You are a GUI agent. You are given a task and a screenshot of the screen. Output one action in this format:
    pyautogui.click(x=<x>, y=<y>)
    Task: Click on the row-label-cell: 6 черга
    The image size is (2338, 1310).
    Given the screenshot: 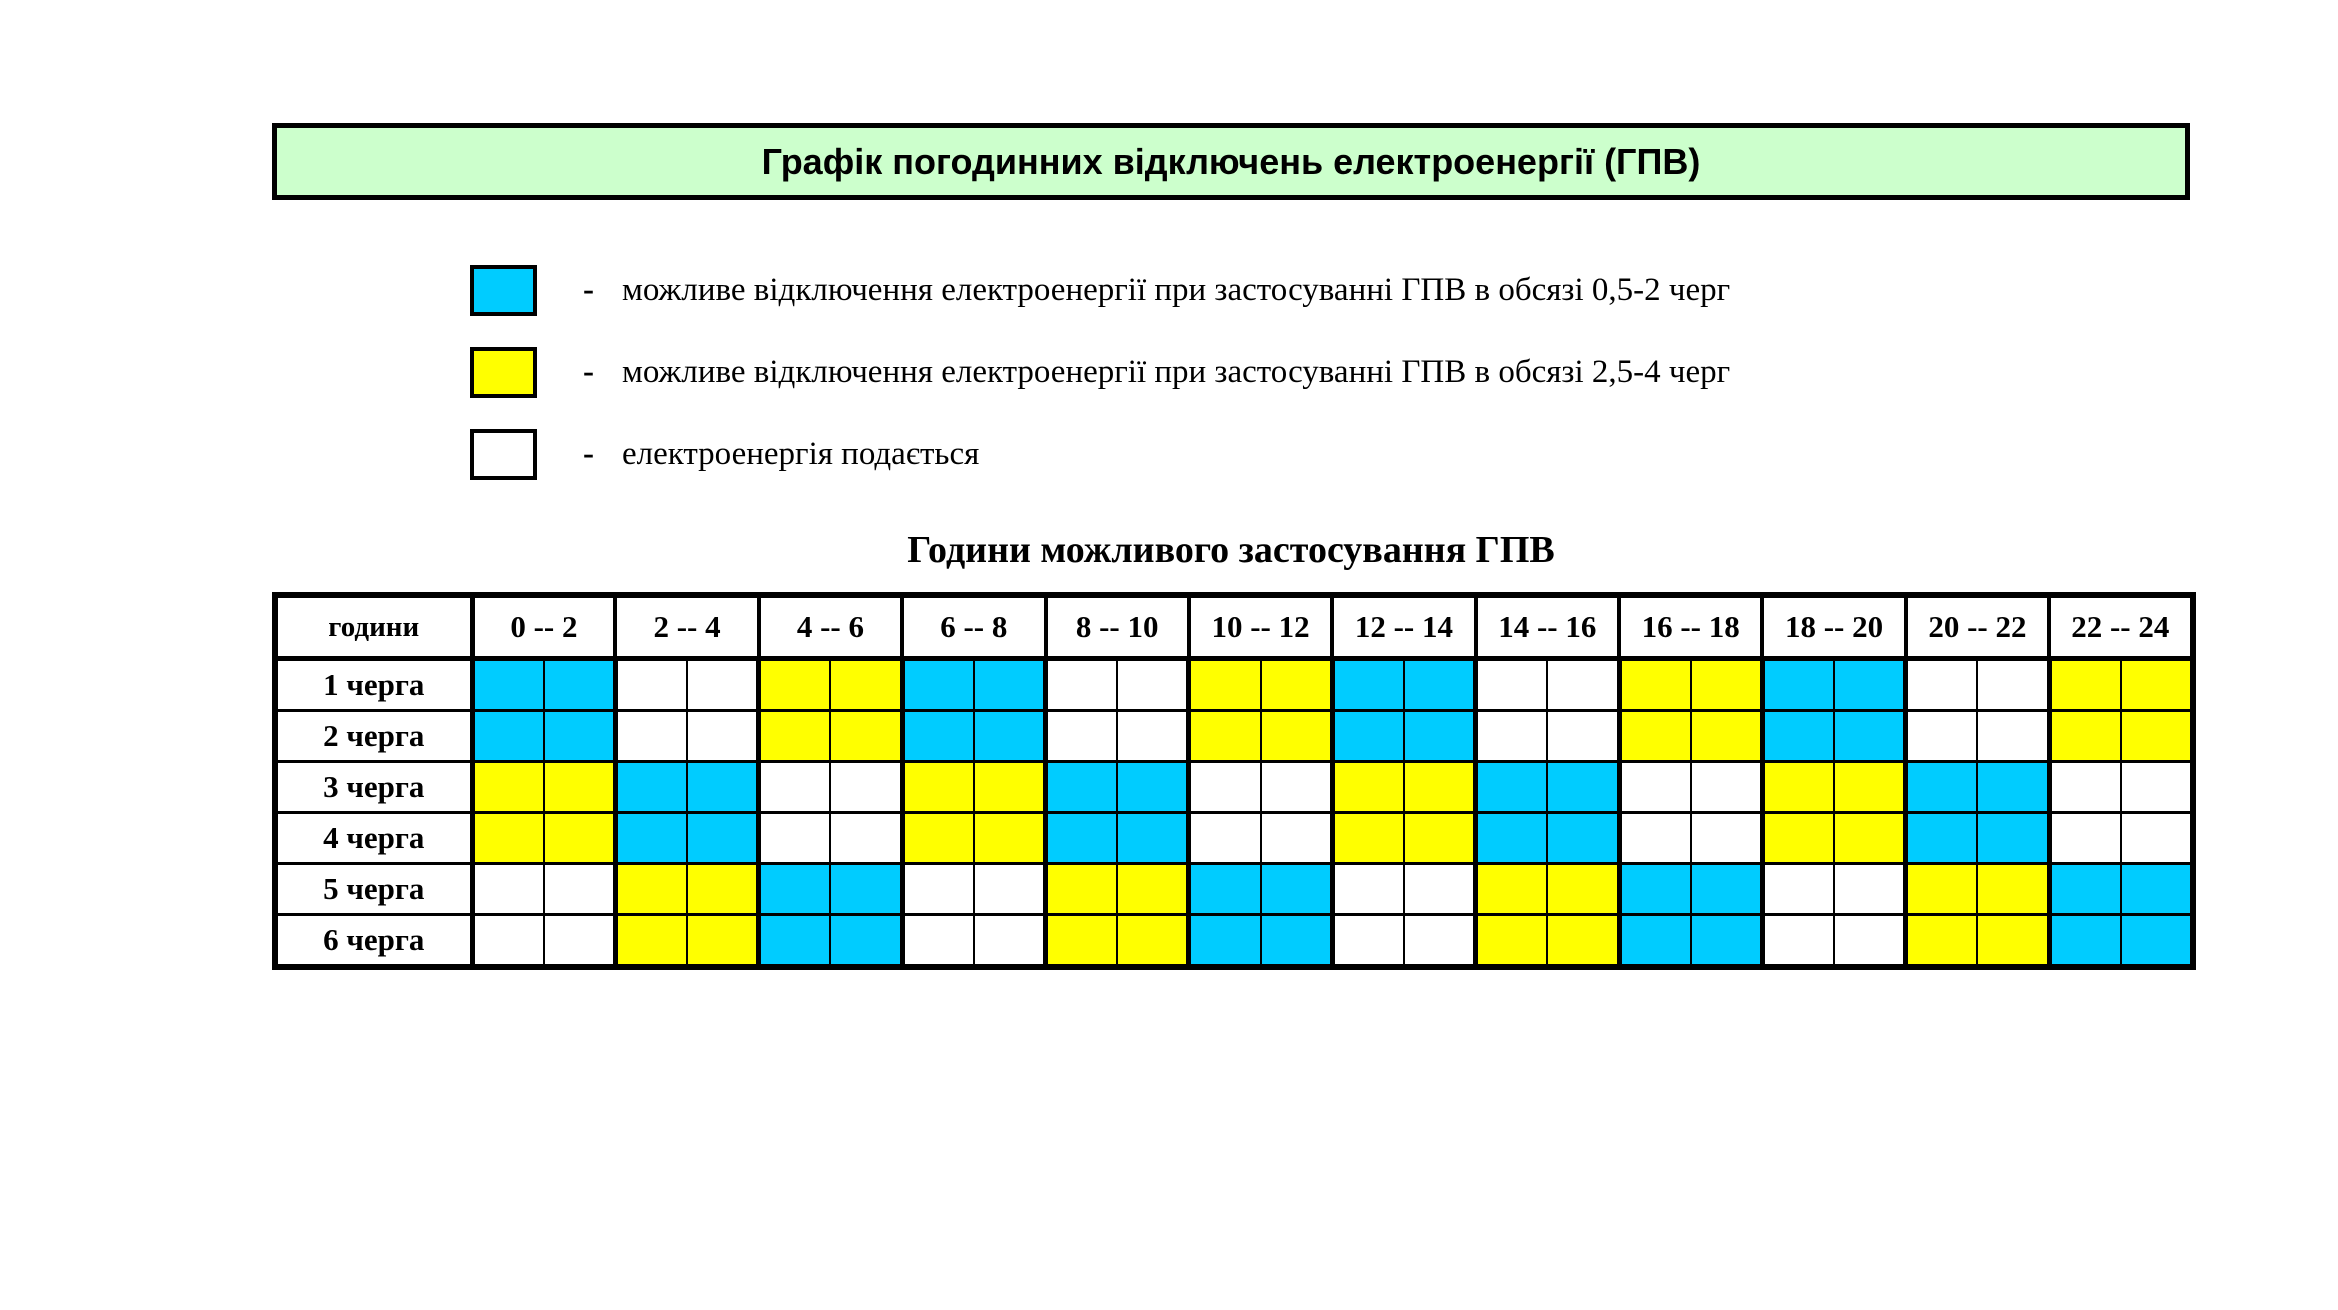 What is the action you would take?
    pyautogui.click(x=374, y=940)
    